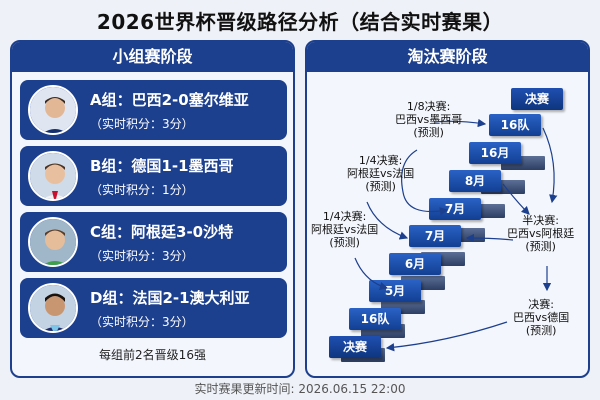  What do you see at coordinates (475, 181) in the screenshot?
I see `step-8: 8月` at bounding box center [475, 181].